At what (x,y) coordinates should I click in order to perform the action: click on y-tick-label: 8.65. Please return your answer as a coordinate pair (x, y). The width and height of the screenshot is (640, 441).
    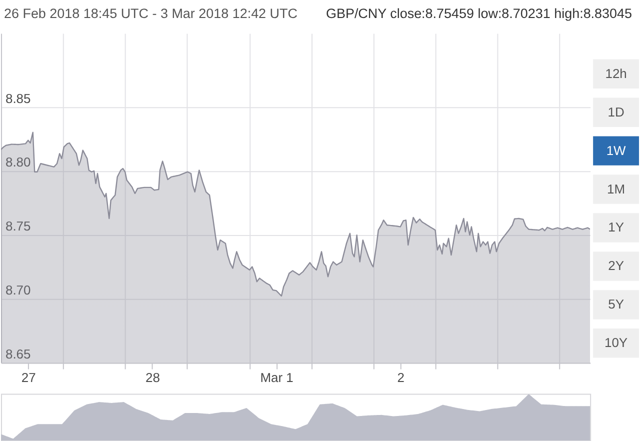
    Looking at the image, I should click on (18, 354).